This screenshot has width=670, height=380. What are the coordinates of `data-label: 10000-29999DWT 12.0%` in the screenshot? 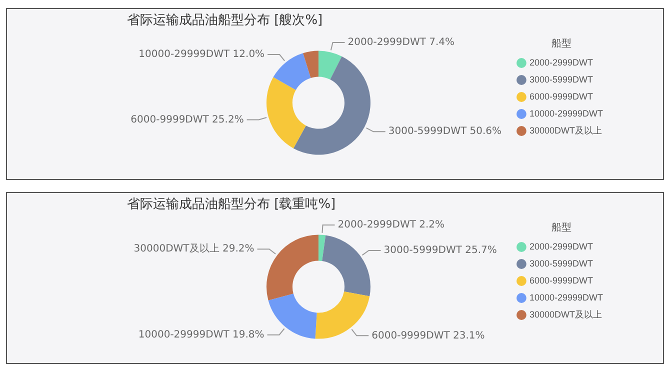 It's located at (201, 54).